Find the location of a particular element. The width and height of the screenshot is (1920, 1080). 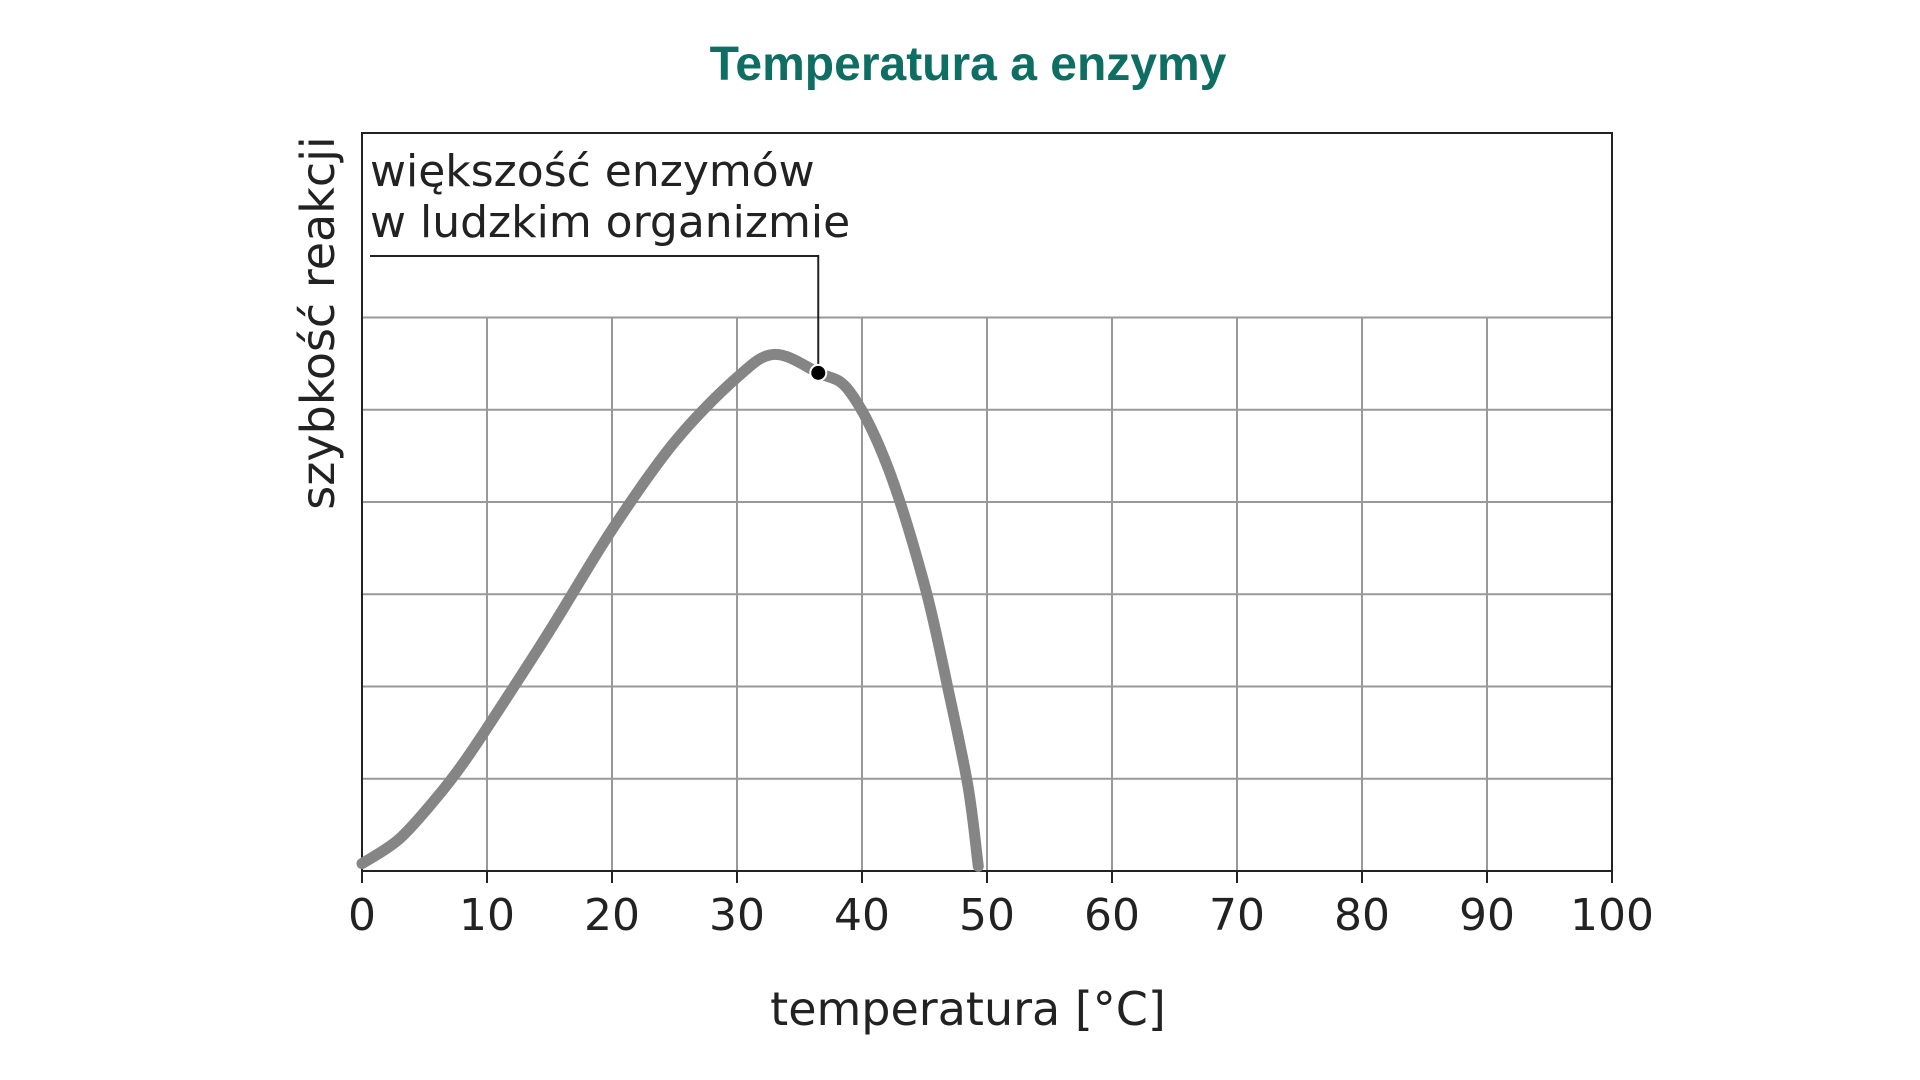

x-tick-labels: 0 10 20 30 40 50 60 70 80 90 100 is located at coordinates (1001, 906).